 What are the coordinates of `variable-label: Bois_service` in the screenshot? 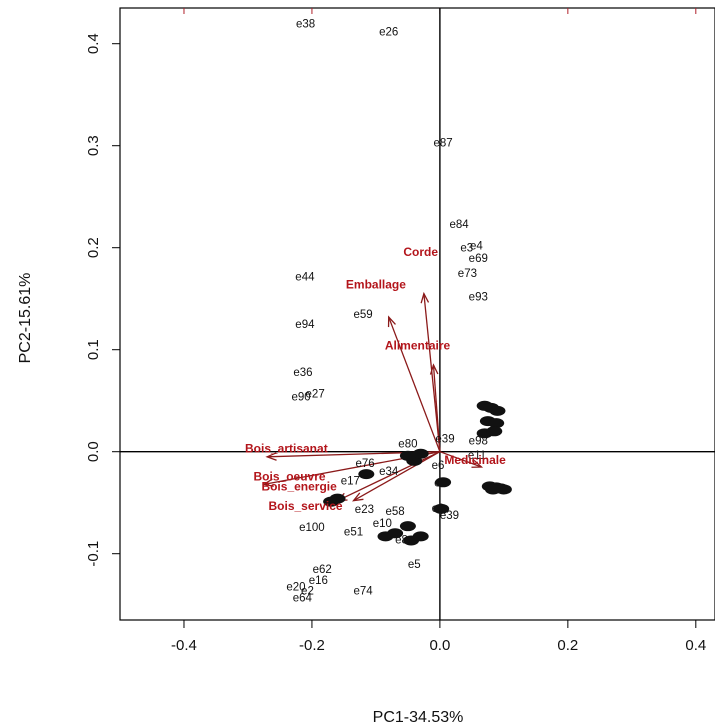 It's located at (306, 506).